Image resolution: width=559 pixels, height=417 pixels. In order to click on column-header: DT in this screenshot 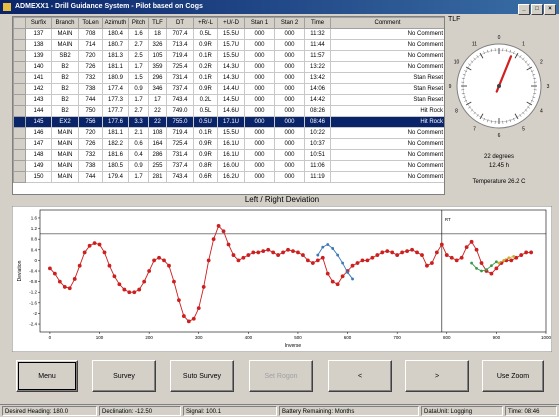, I will do `click(180, 23)`.